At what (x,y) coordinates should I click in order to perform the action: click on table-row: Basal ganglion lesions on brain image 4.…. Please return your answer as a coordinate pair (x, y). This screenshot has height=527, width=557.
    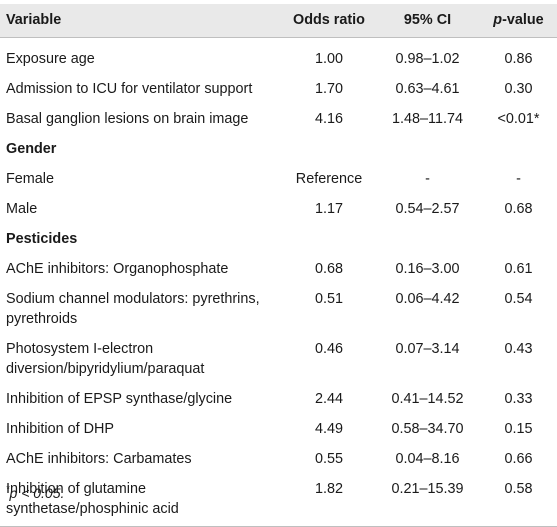
    Looking at the image, I should click on (278, 119).